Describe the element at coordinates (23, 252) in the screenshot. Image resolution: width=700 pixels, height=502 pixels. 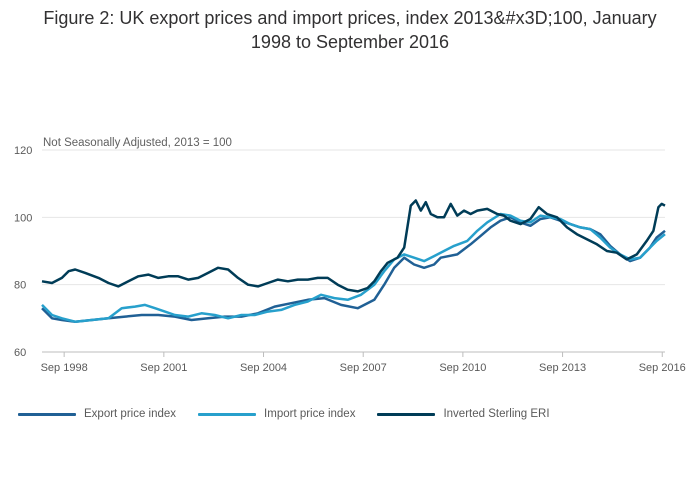
I see `y-axis-ticks: 60 80 100 120` at that location.